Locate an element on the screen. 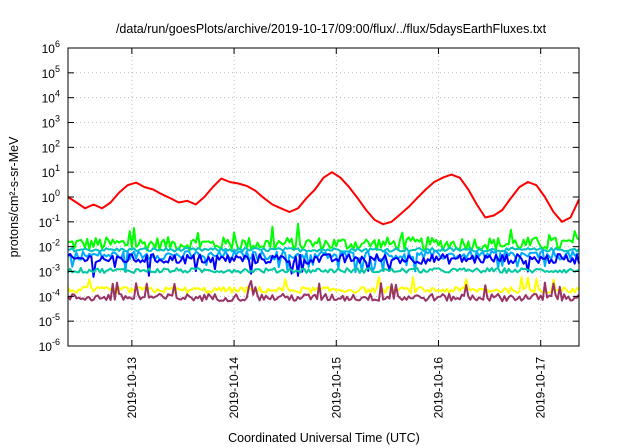 This screenshot has width=640, height=448. y-tick-label: 10⁻² is located at coordinates (49, 246).